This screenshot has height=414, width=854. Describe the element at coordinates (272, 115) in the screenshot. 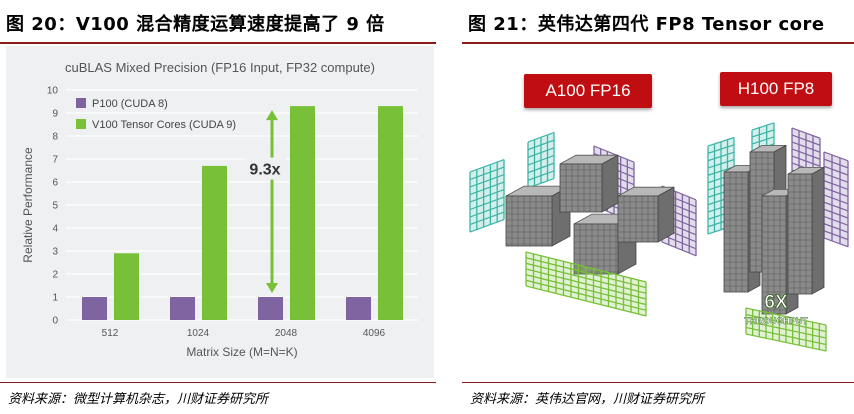

I see `annotation-arrow-head-top` at that location.